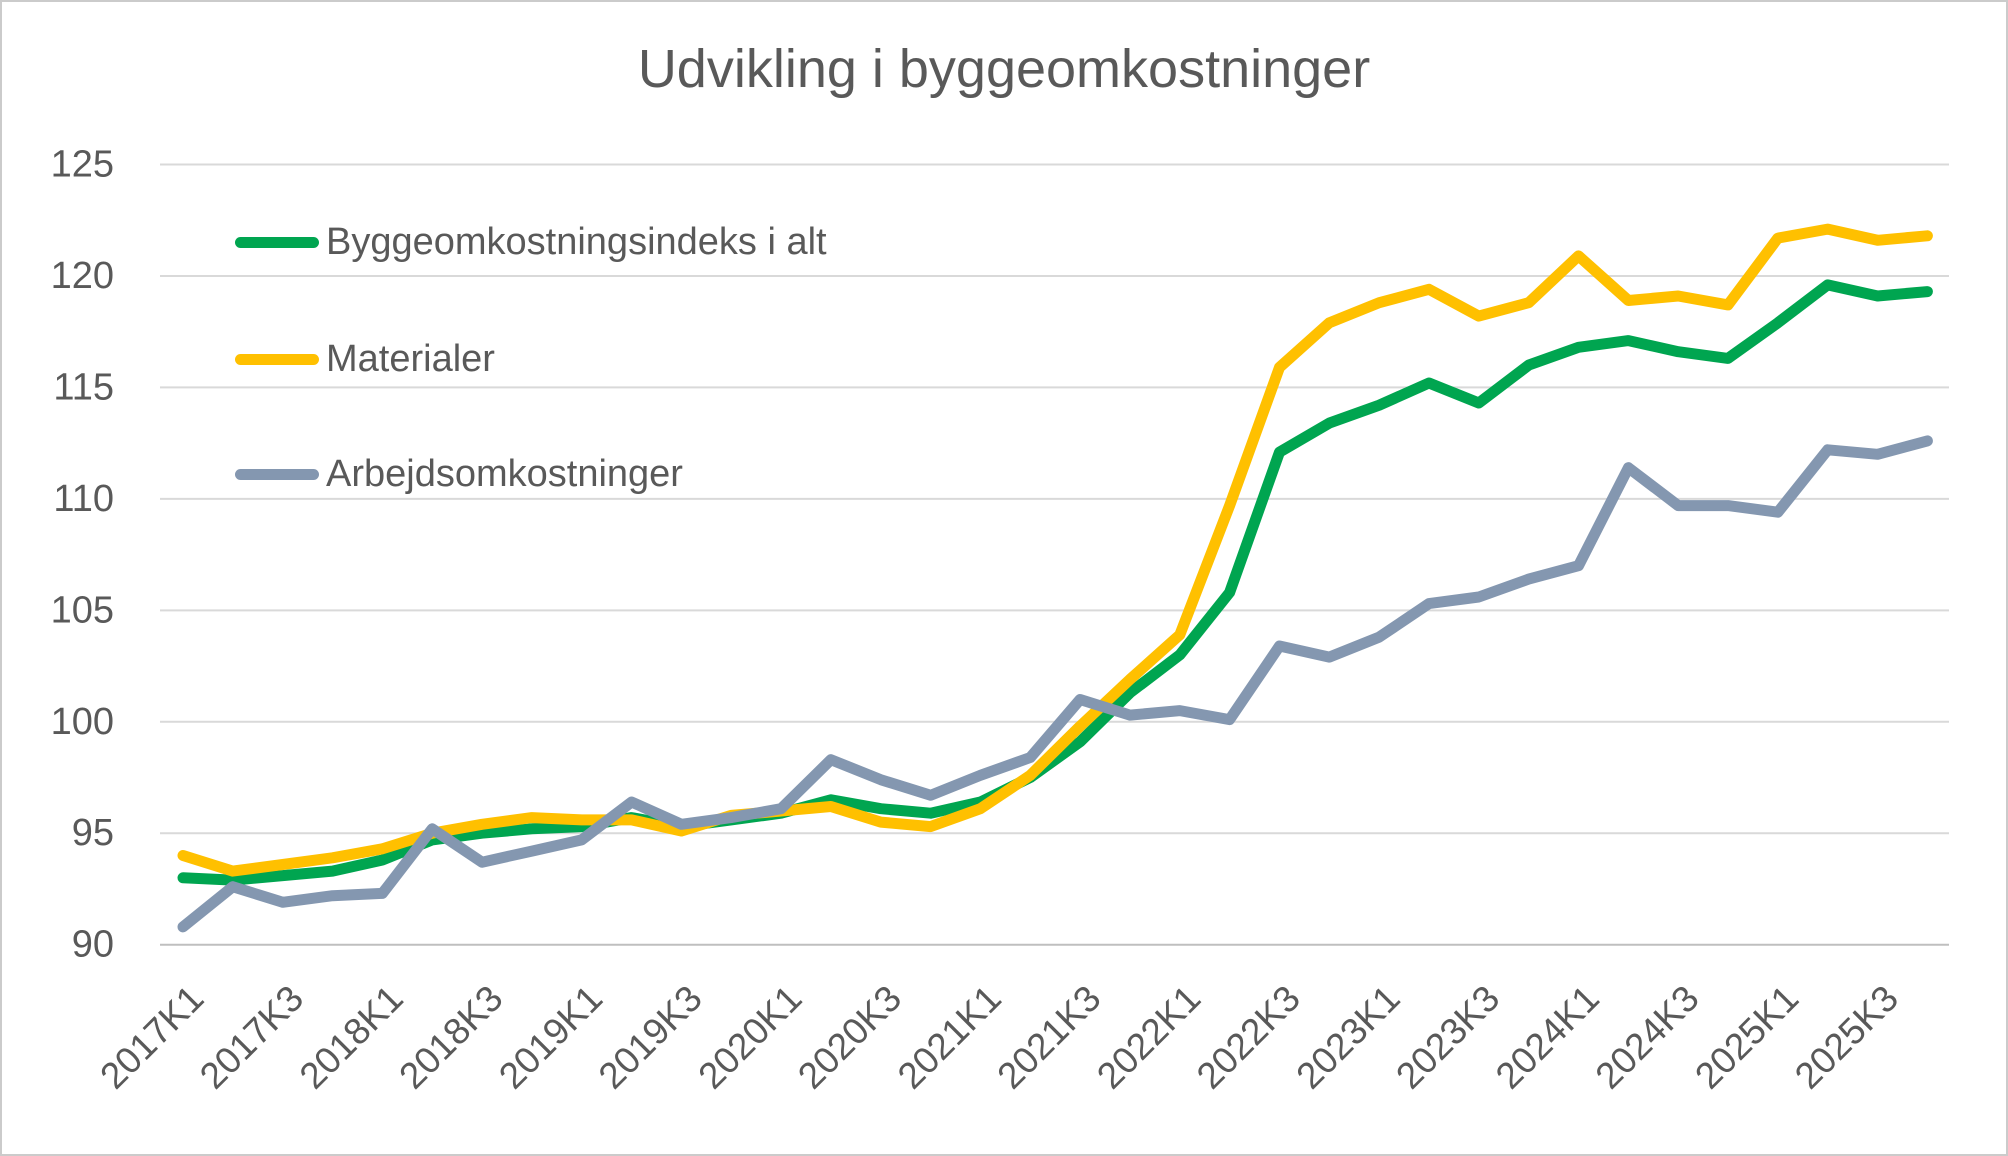 This screenshot has width=2008, height=1156. What do you see at coordinates (550, 1037) in the screenshot?
I see `x-tick-label: 2019K1` at bounding box center [550, 1037].